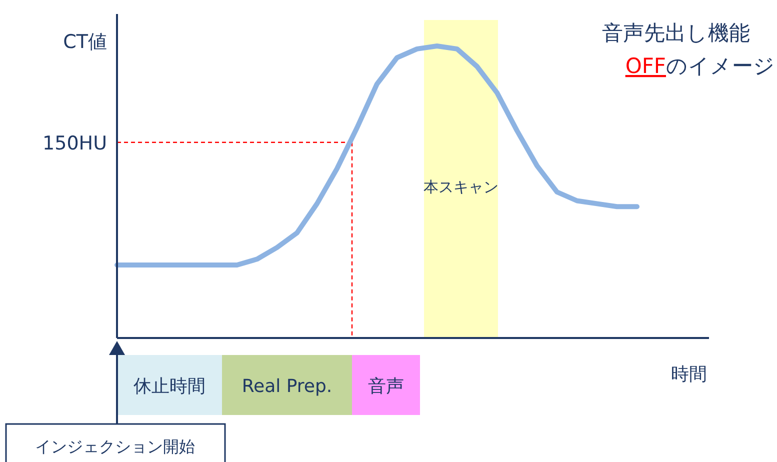  What do you see at coordinates (170, 386) in the screenshot?
I see `text: 休止時間` at bounding box center [170, 386].